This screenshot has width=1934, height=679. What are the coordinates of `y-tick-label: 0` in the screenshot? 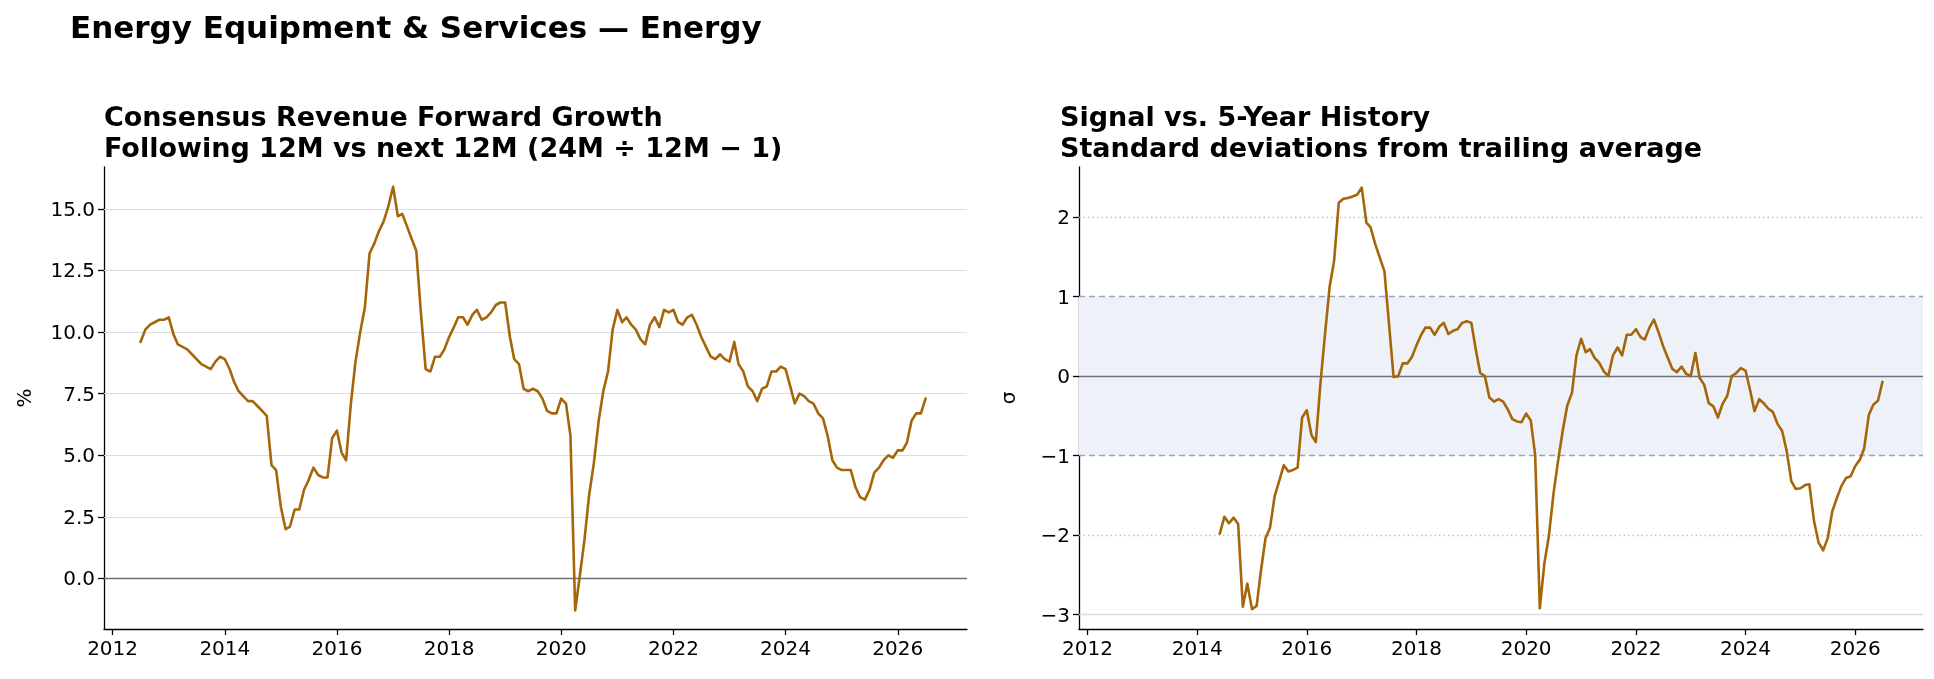 It's located at (1063, 376).